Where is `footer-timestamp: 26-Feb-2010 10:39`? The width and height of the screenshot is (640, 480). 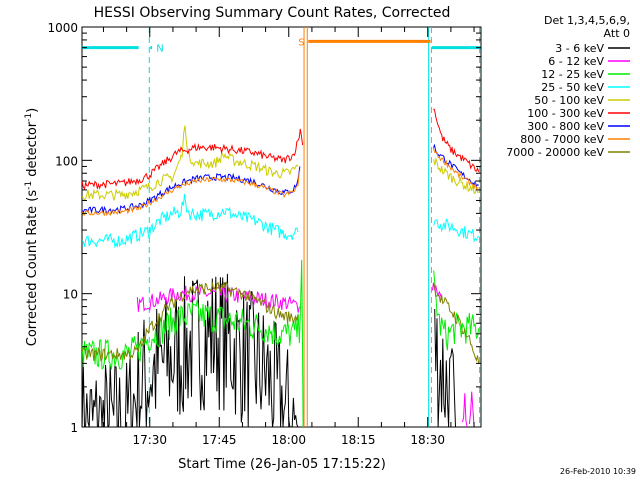
footer-timestamp: 26-Feb-2010 10:39 is located at coordinates (598, 471).